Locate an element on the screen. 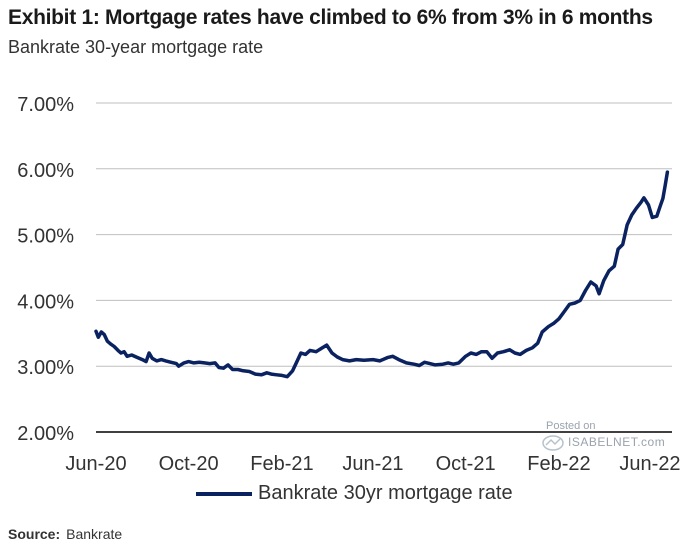 The width and height of the screenshot is (700, 550). watermark-posted-label: Posted on is located at coordinates (571, 426).